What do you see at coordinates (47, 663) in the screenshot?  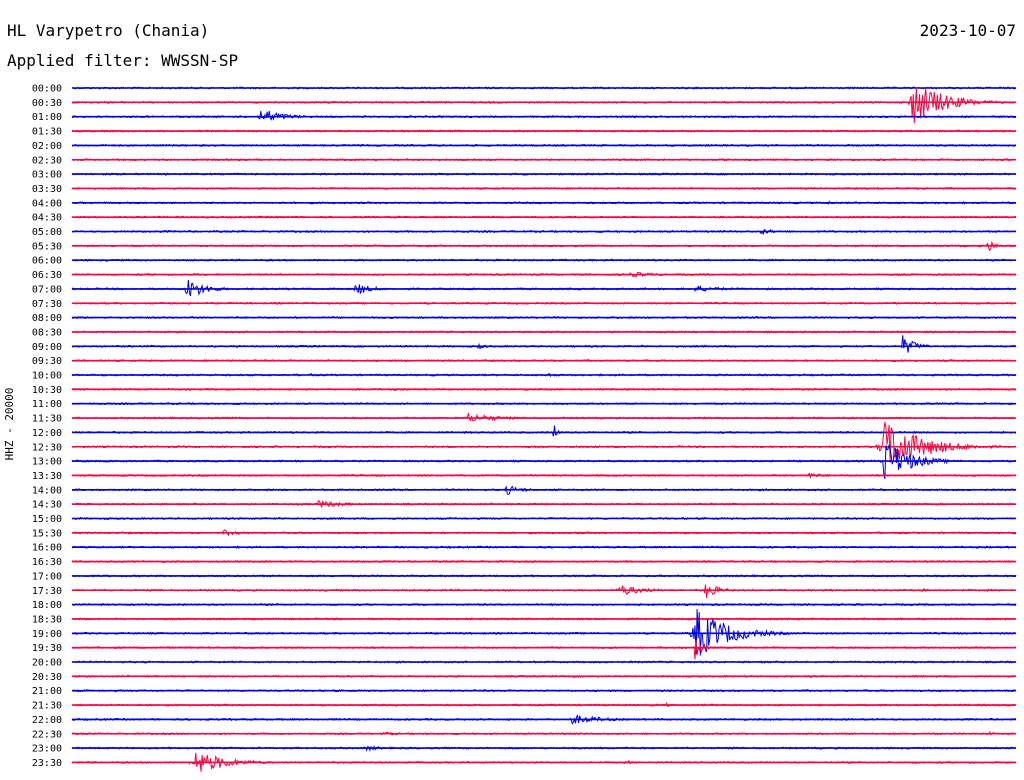 I see `row-time-label: 20:00` at bounding box center [47, 663].